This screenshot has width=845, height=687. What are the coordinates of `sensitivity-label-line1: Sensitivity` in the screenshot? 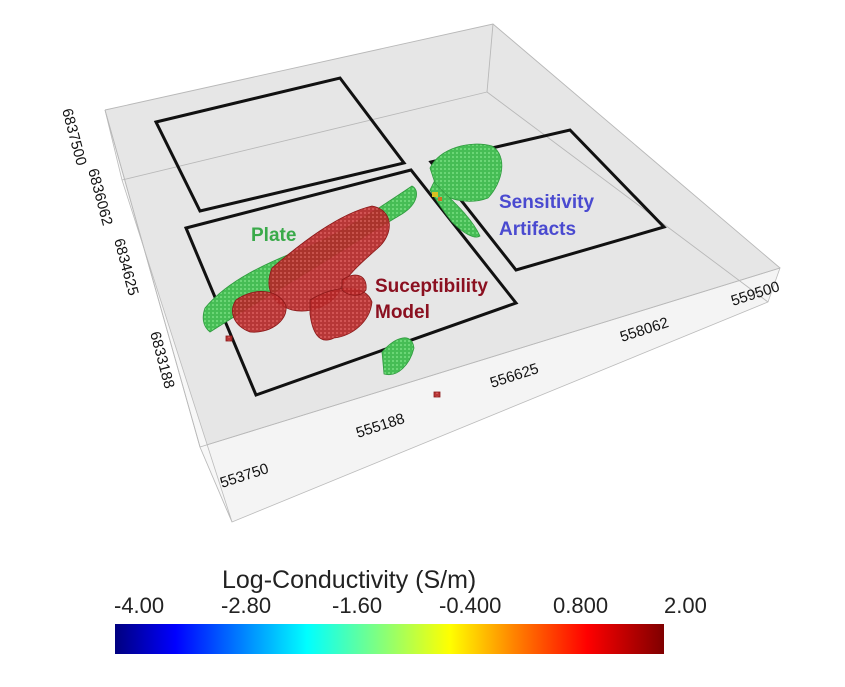 It's located at (546, 202).